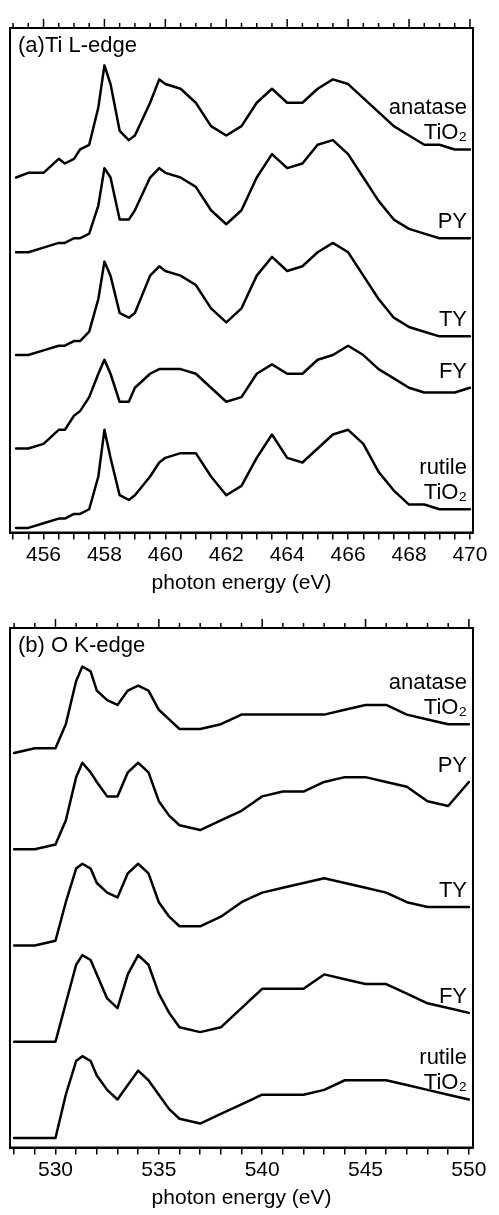 The width and height of the screenshot is (499, 1215). Describe the element at coordinates (226, 553) in the screenshot. I see `x-tick-label: 462` at that location.